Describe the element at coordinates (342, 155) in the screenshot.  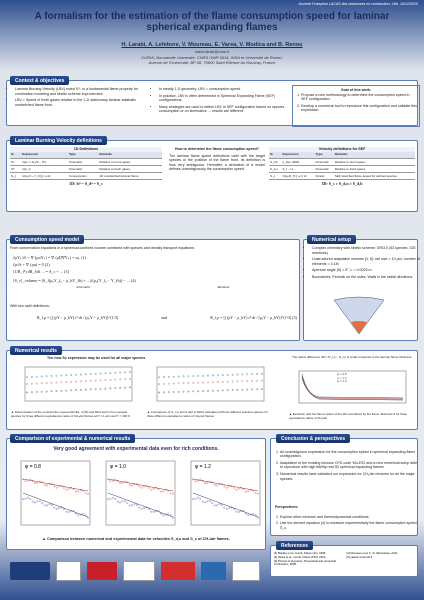
I see `header-row: Sₗ Expression Type Remarks` at that location.